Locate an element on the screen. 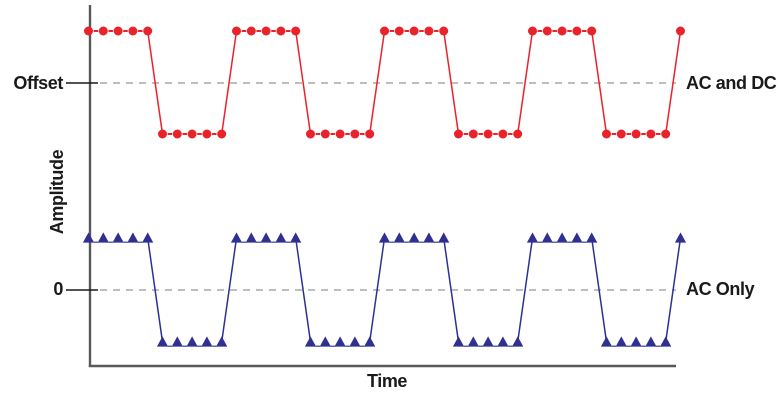 The image size is (780, 400). y-axis-title: Amplitude is located at coordinates (57, 191).